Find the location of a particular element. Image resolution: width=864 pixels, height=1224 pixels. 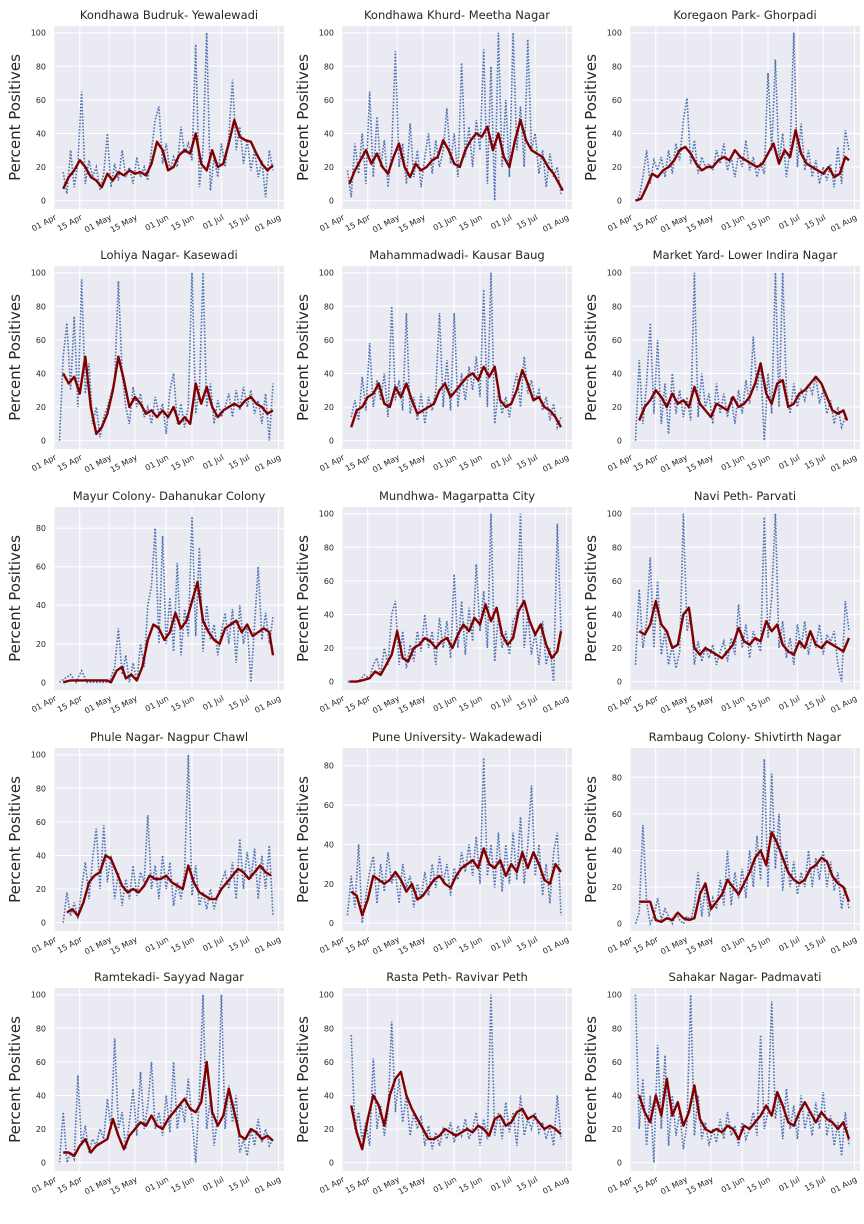

panel-title: Navi Peth- Parvati is located at coordinates (745, 496).